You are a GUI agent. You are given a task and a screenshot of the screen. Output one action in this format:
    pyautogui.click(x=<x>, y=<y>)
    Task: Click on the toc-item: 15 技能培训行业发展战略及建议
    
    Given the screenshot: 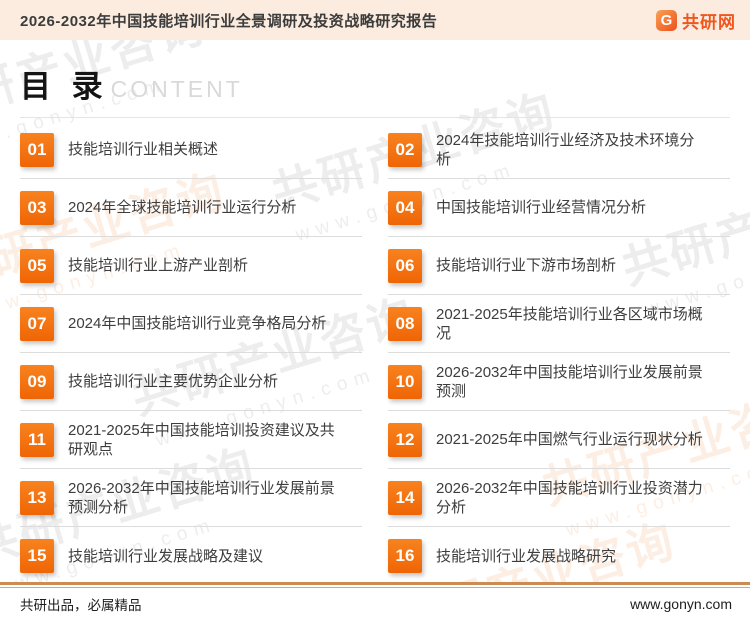 What is the action you would take?
    pyautogui.click(x=191, y=556)
    